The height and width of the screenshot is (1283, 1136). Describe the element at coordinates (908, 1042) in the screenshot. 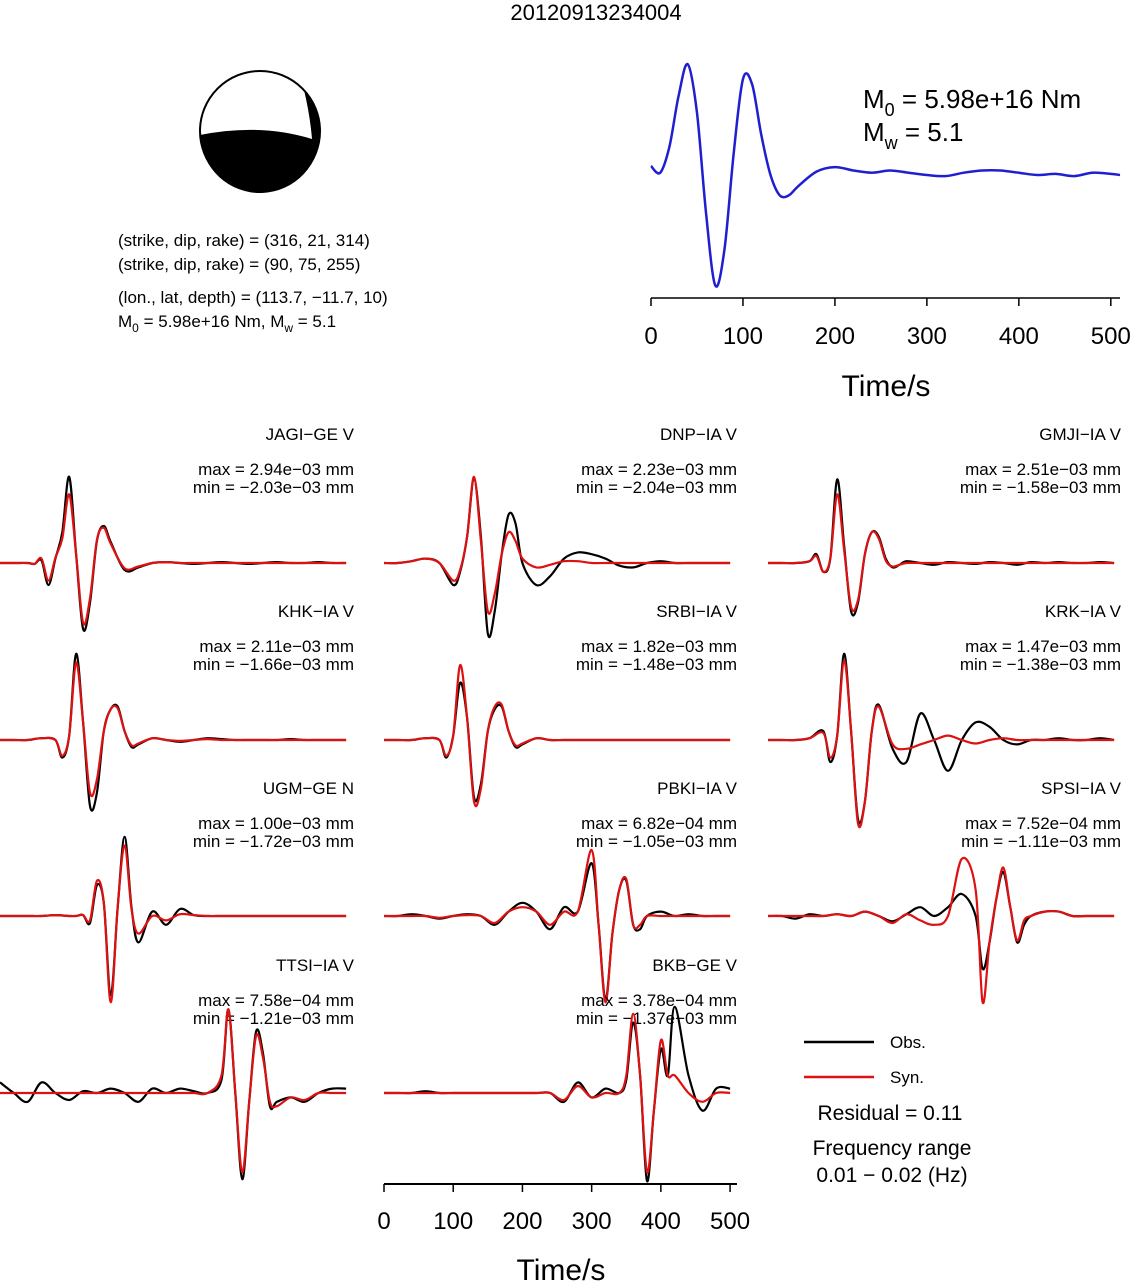

I see `legend-observed-label: Obs.` at that location.